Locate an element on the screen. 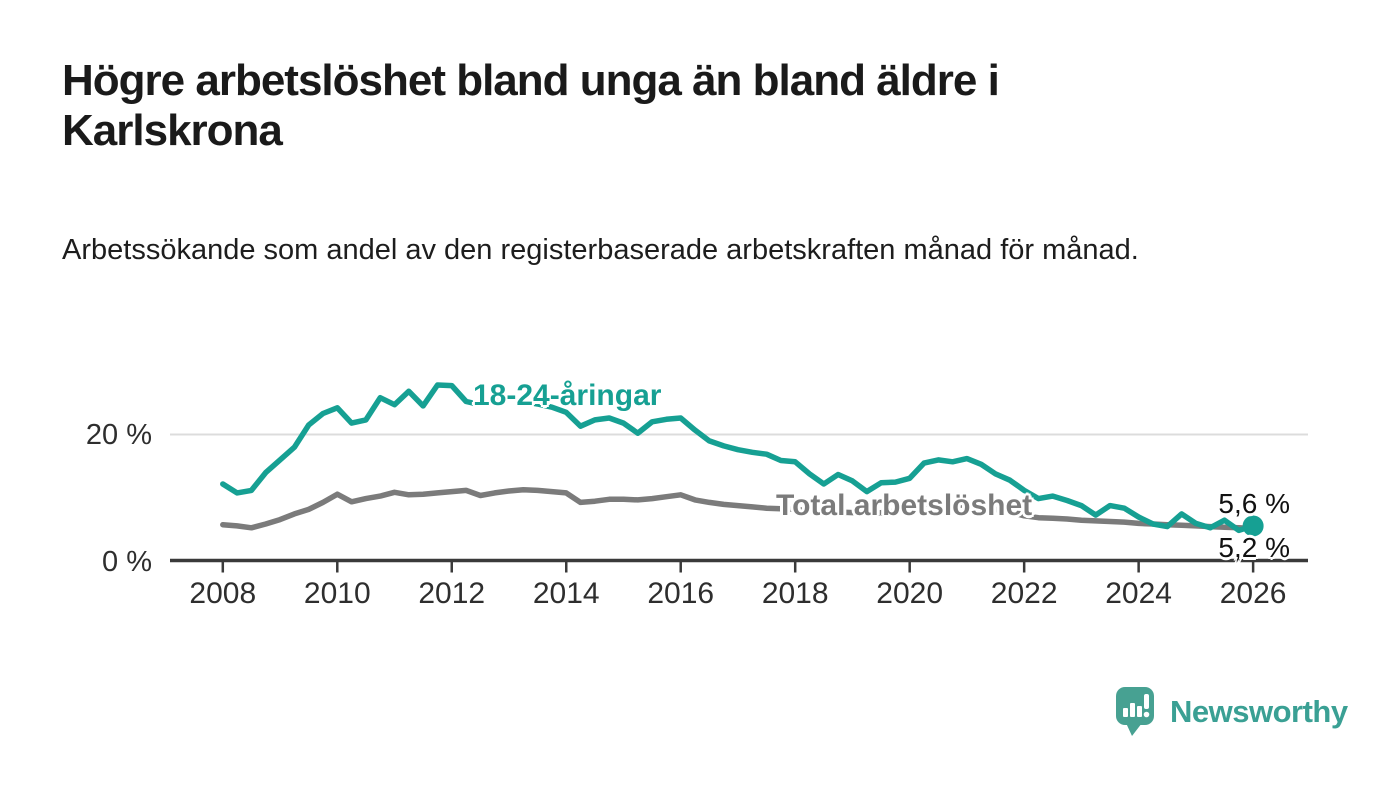  x-tick-label: 2018 is located at coordinates (795, 593).